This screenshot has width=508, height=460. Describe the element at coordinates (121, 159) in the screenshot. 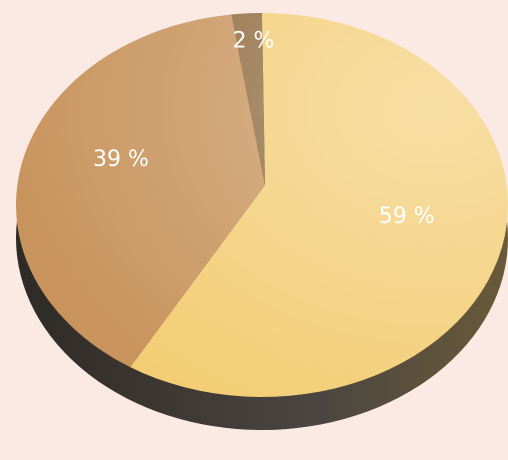

I see `data-label: 39 %` at that location.